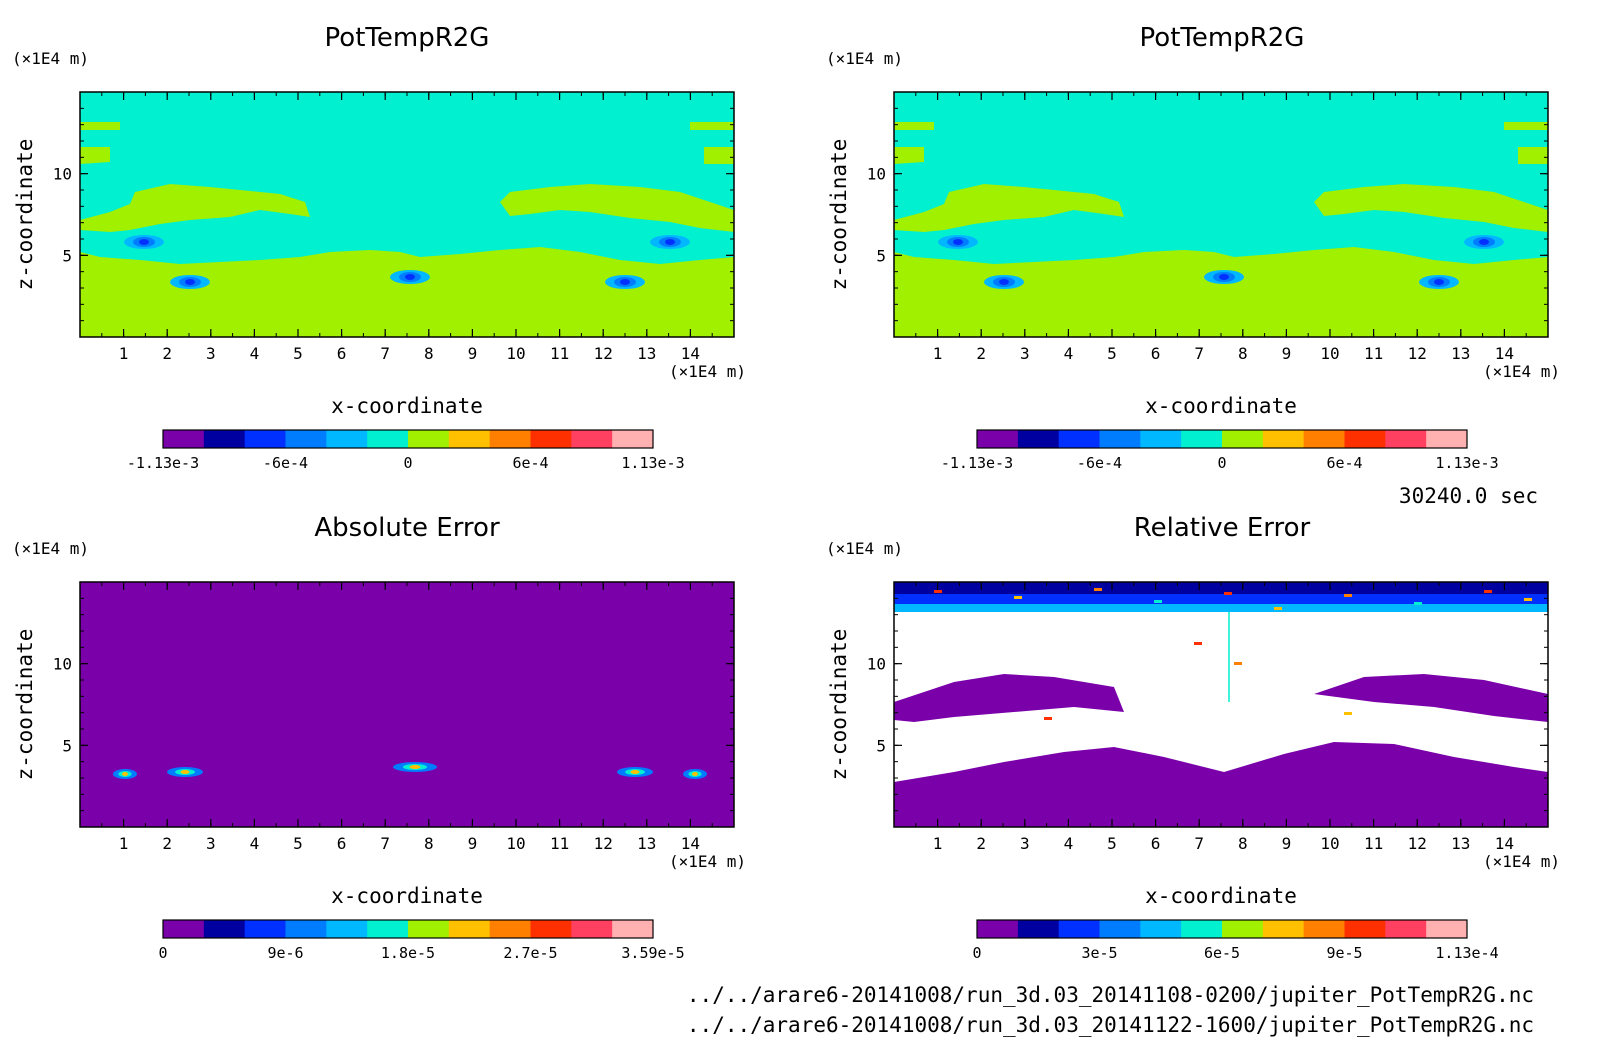  What do you see at coordinates (407, 528) in the screenshot?
I see `panel-title: Absolute Error` at bounding box center [407, 528].